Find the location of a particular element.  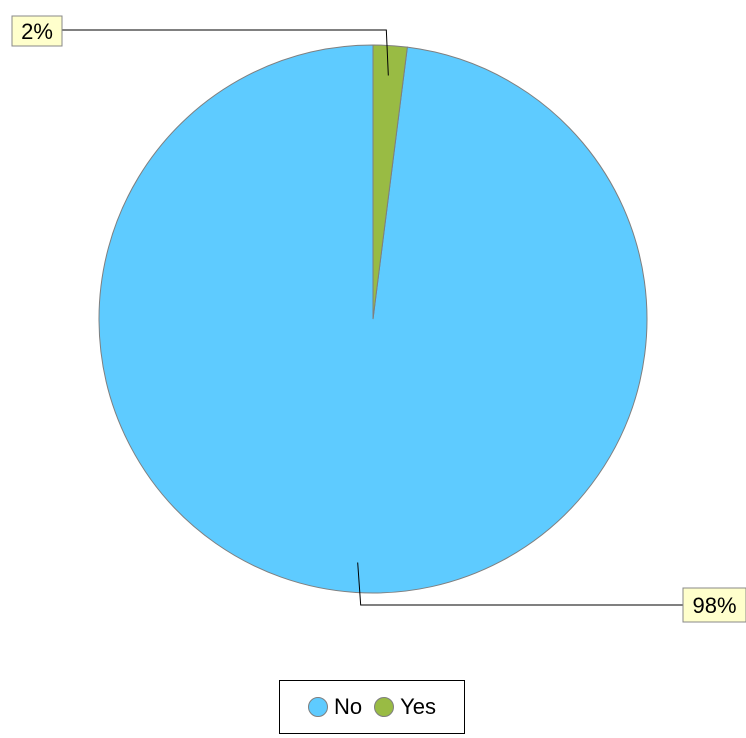

leader-line-no is located at coordinates (520, 584).